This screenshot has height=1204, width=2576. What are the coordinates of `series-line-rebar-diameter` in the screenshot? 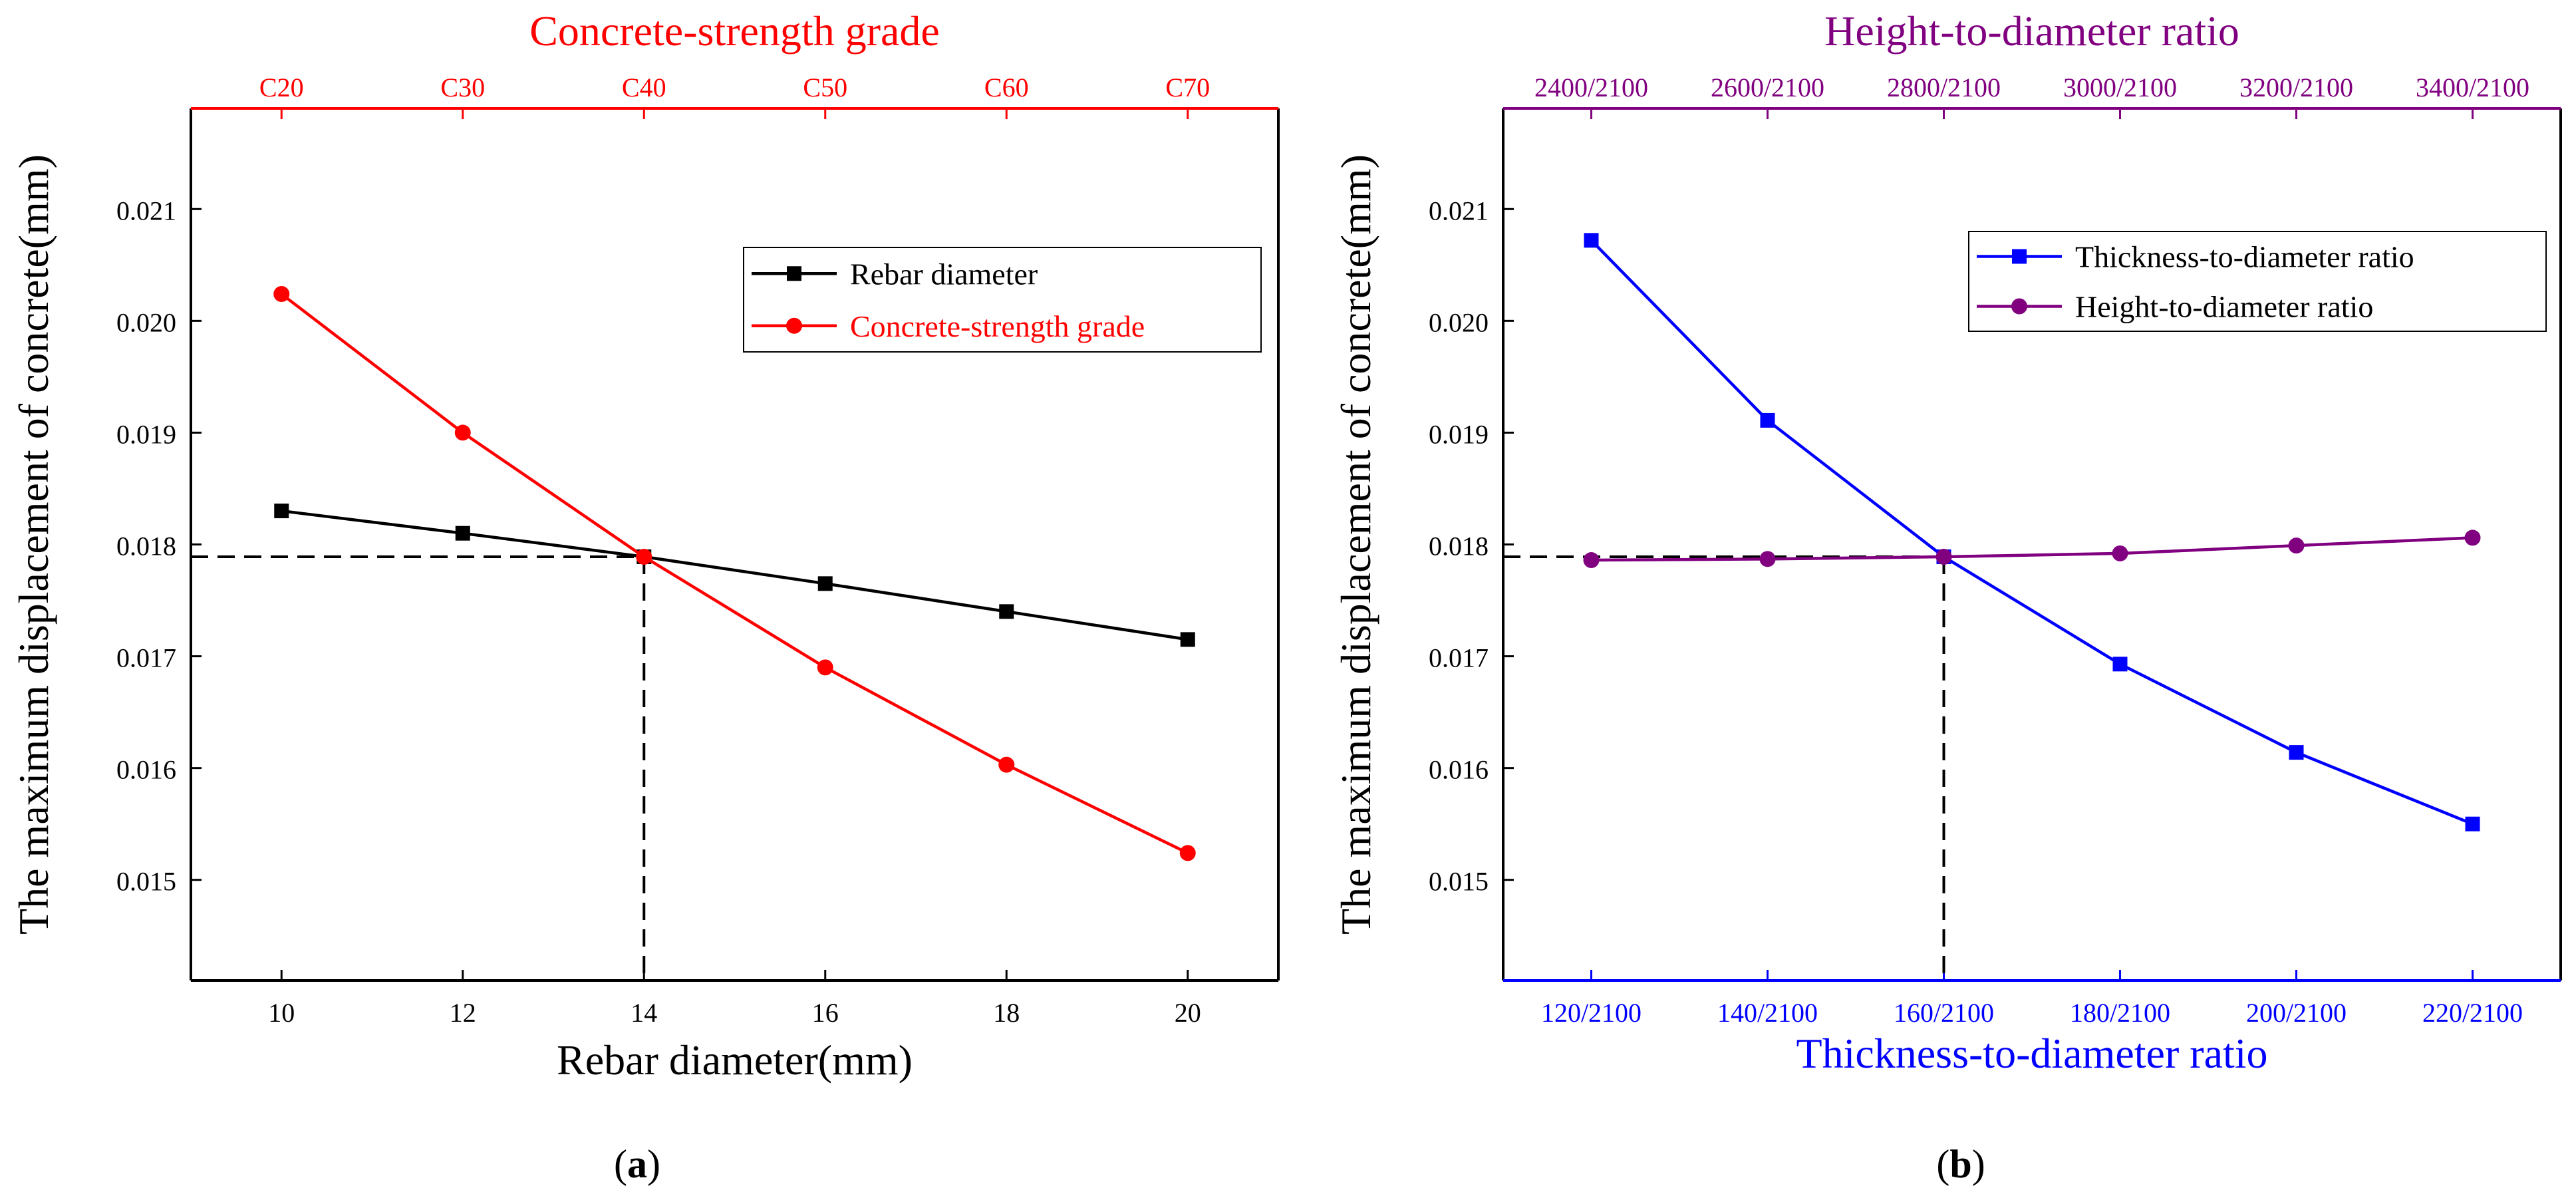 It's located at (735, 575).